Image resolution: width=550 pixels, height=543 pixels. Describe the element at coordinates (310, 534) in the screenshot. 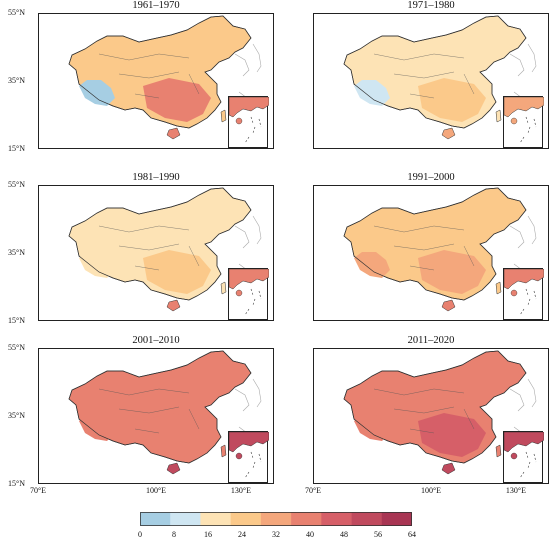

I see `colorbar-tick-label: 40` at that location.